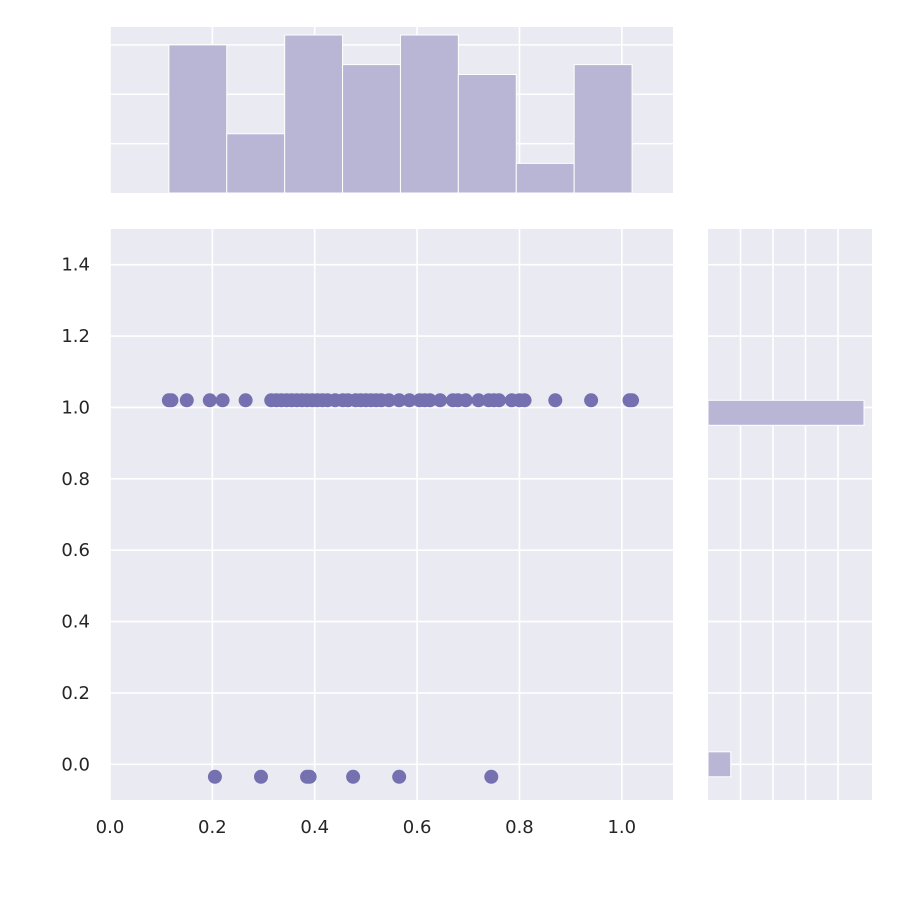  What do you see at coordinates (75, 407) in the screenshot?
I see `y-tick-label: 1.0` at bounding box center [75, 407].